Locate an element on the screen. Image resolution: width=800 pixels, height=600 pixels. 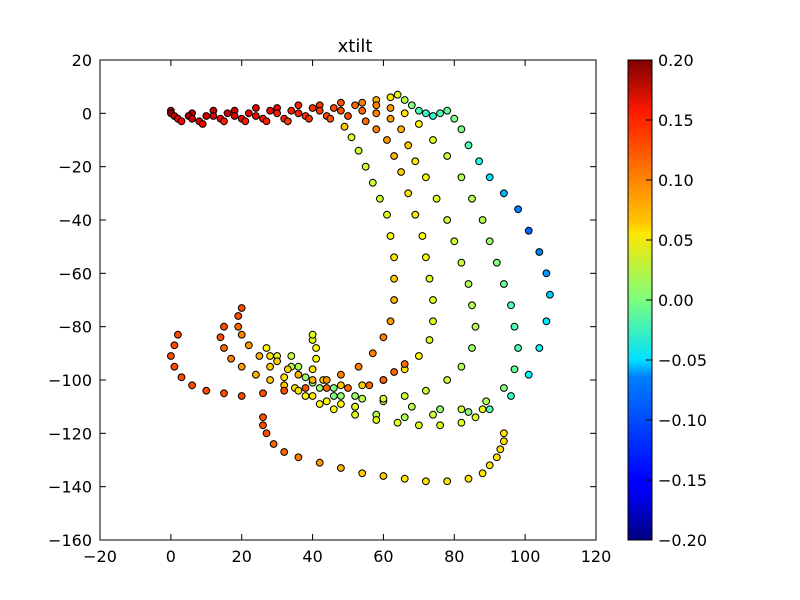
y-tick-label: 20 is located at coordinates (82, 60).